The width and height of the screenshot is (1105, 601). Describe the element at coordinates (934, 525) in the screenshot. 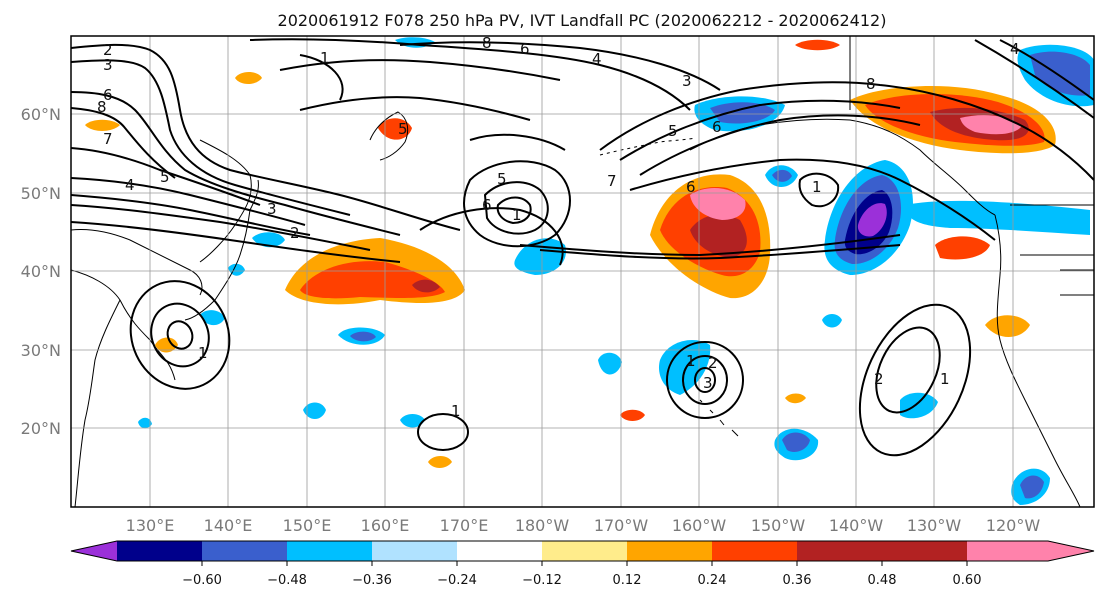

I see `lon-label: 130°W` at that location.